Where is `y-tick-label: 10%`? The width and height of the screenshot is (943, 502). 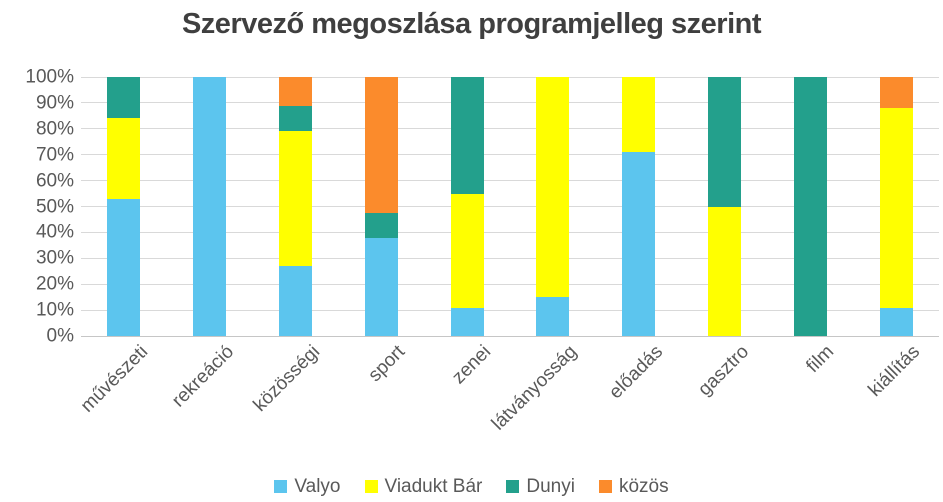
y-tick-label: 10% is located at coordinates (54, 310).